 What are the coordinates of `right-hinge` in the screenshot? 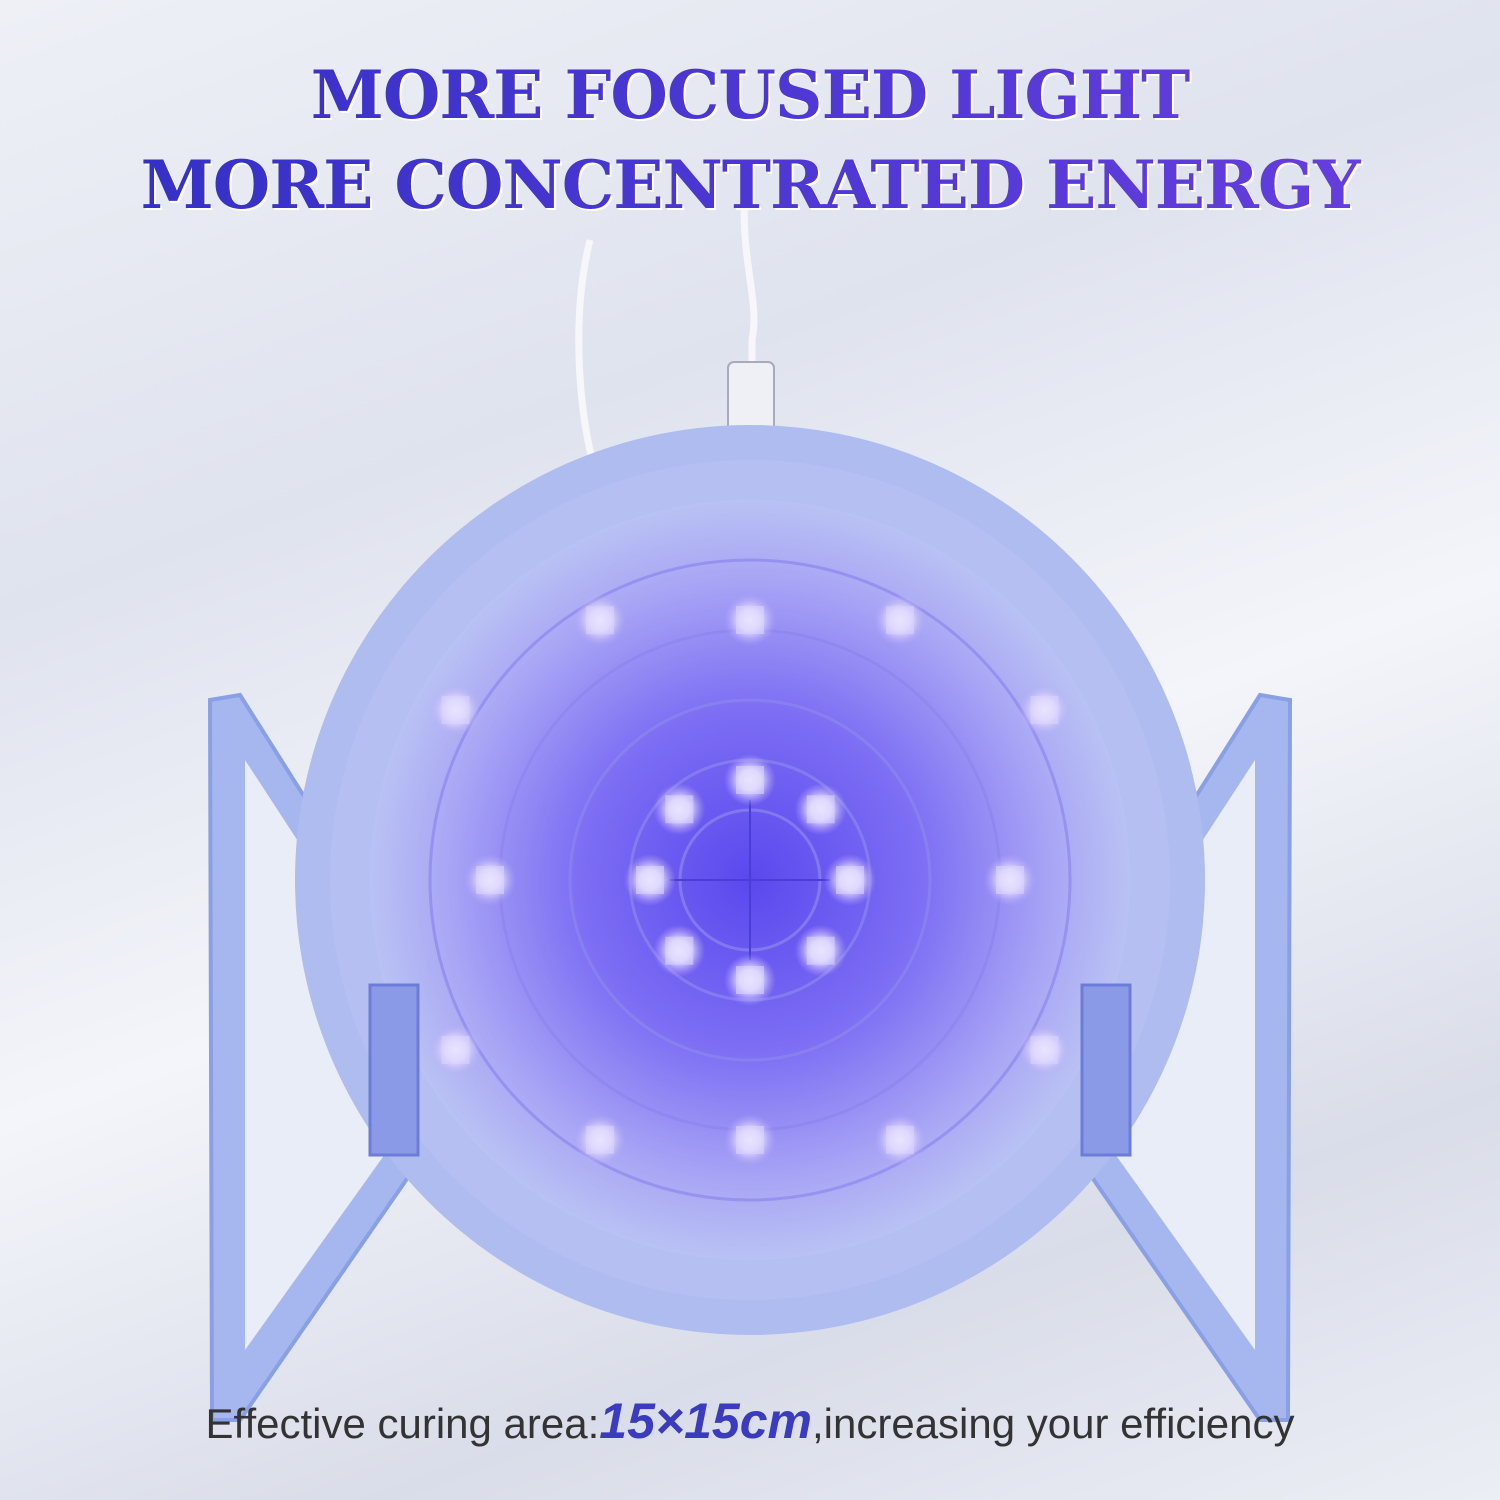 It's located at (1106, 1070).